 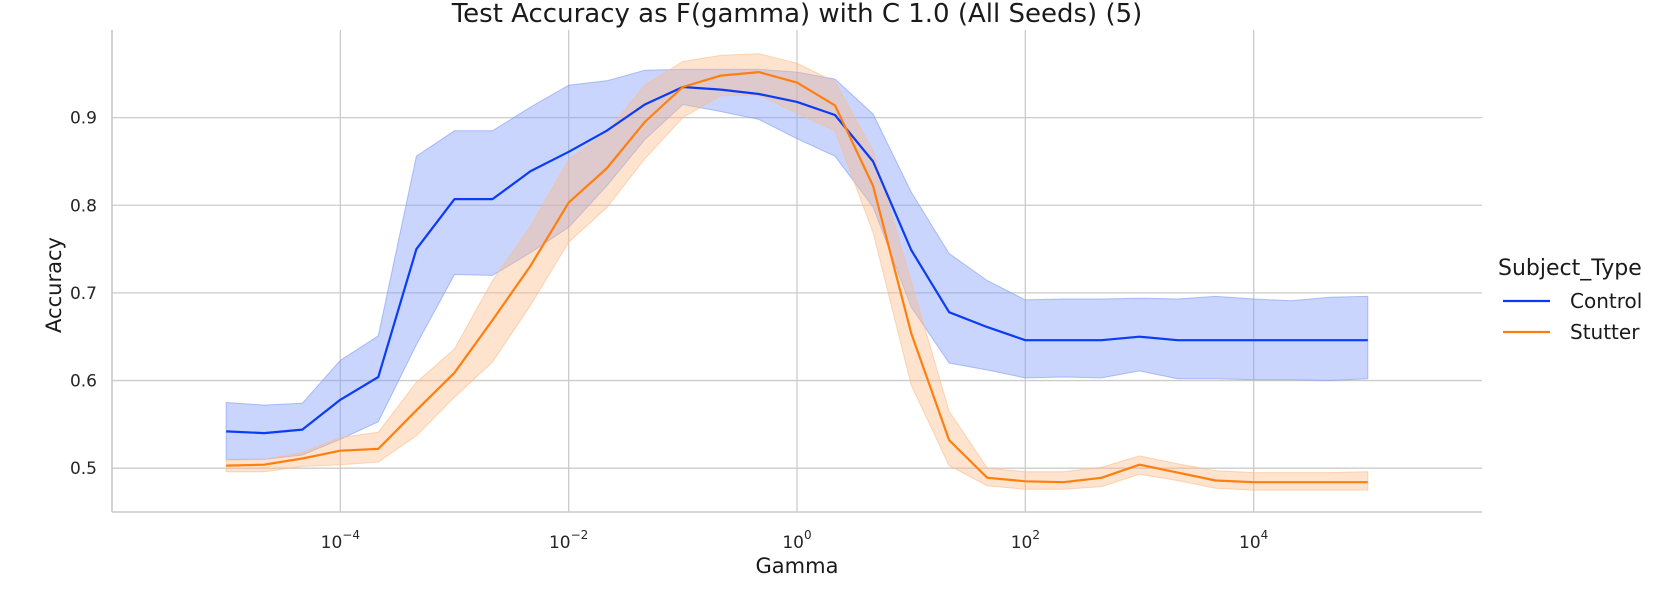 I want to click on legend-title: Subject_Type, so click(x=1570, y=268).